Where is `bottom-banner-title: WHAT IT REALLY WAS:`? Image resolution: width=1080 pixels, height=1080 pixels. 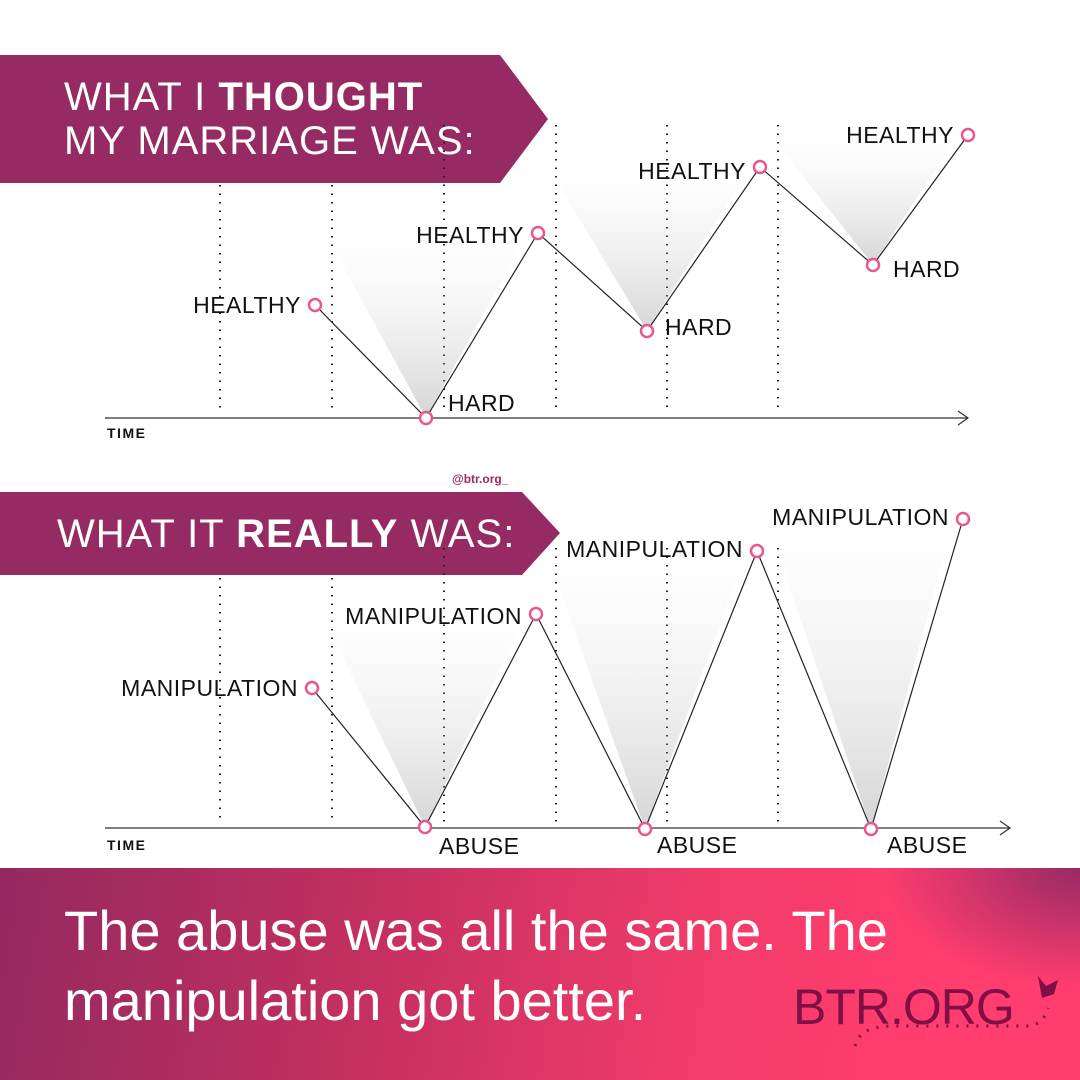 bottom-banner-title: WHAT IT REALLY WAS: is located at coordinates (286, 534).